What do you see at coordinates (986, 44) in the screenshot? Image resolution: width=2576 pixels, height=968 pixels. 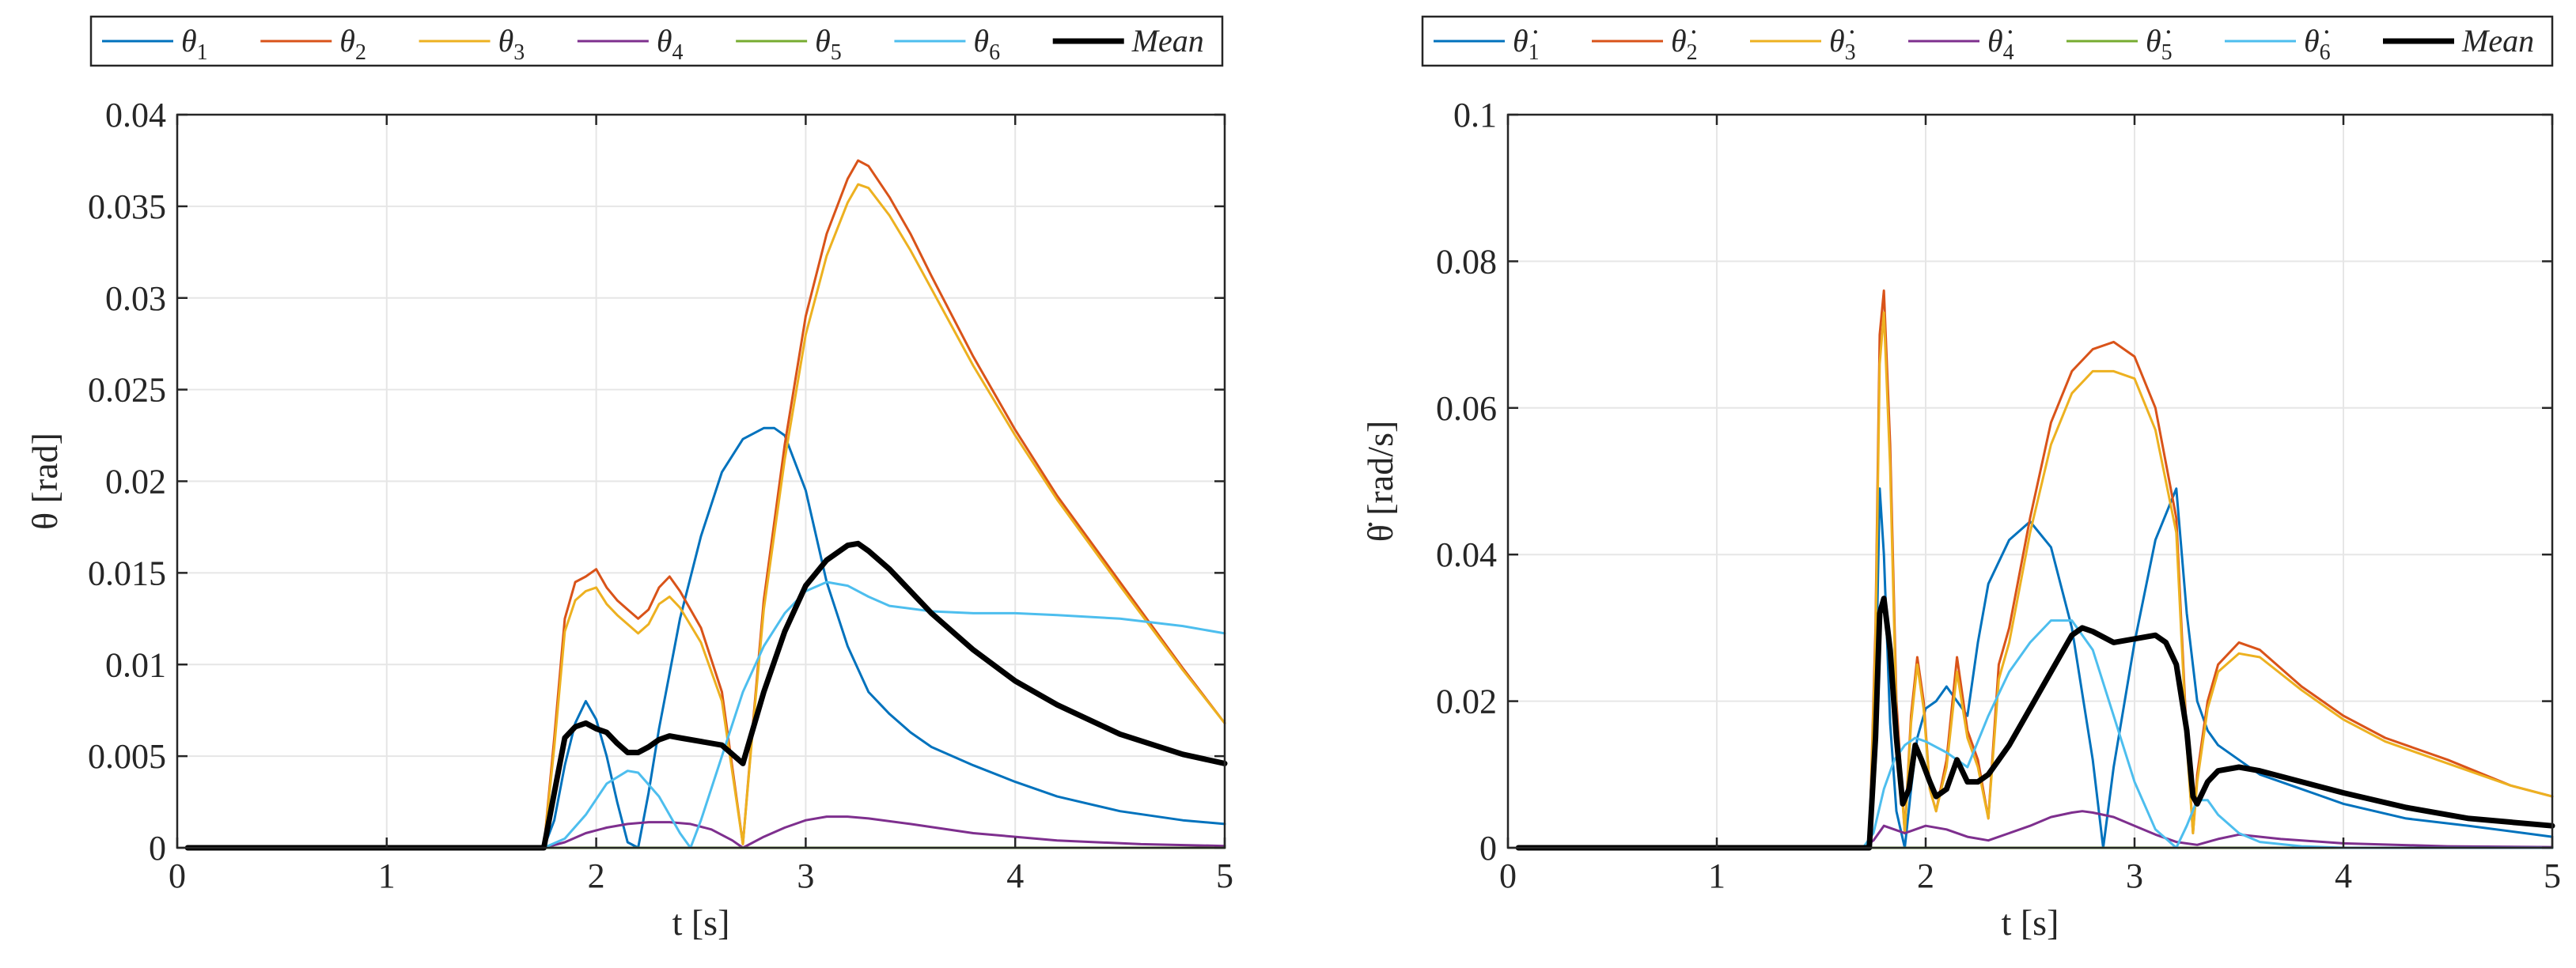 I see `legend-label: θ6` at bounding box center [986, 44].